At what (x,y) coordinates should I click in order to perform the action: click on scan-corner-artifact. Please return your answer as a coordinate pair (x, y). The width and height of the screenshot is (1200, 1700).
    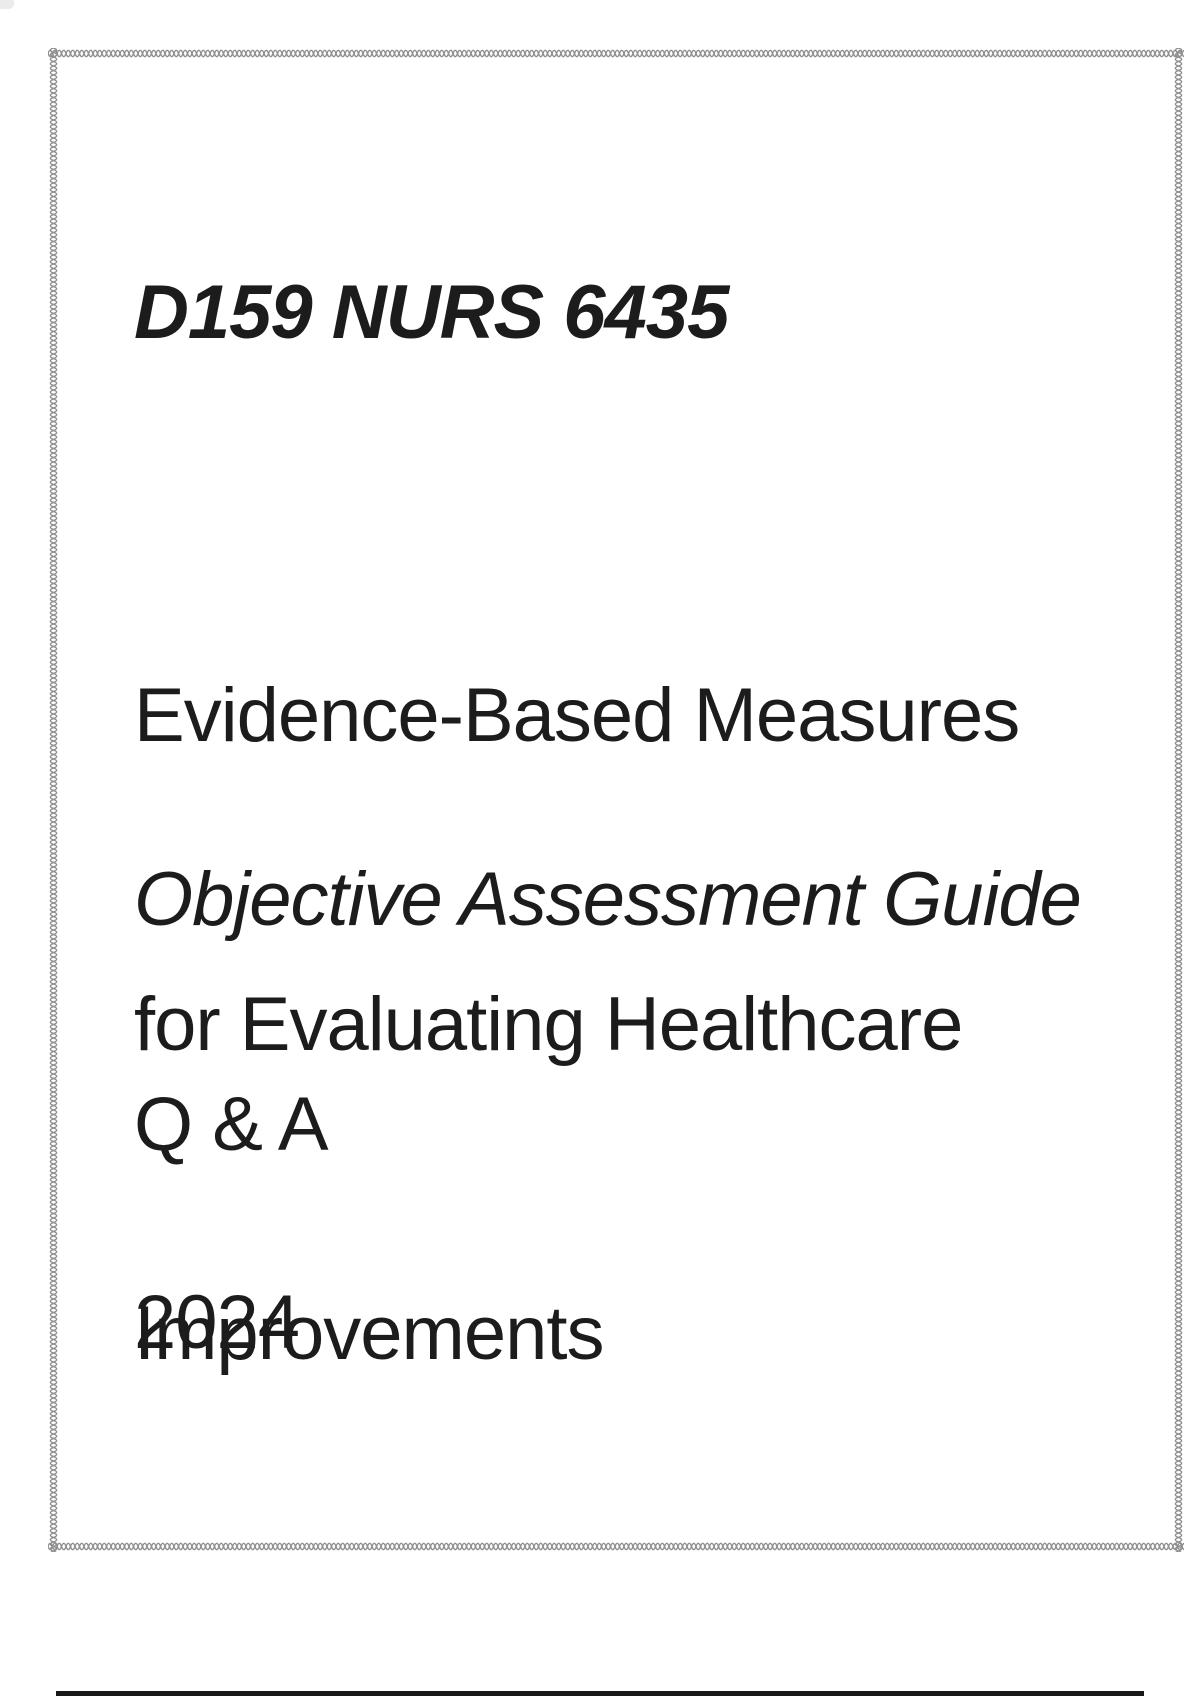
    Looking at the image, I should click on (7, 4).